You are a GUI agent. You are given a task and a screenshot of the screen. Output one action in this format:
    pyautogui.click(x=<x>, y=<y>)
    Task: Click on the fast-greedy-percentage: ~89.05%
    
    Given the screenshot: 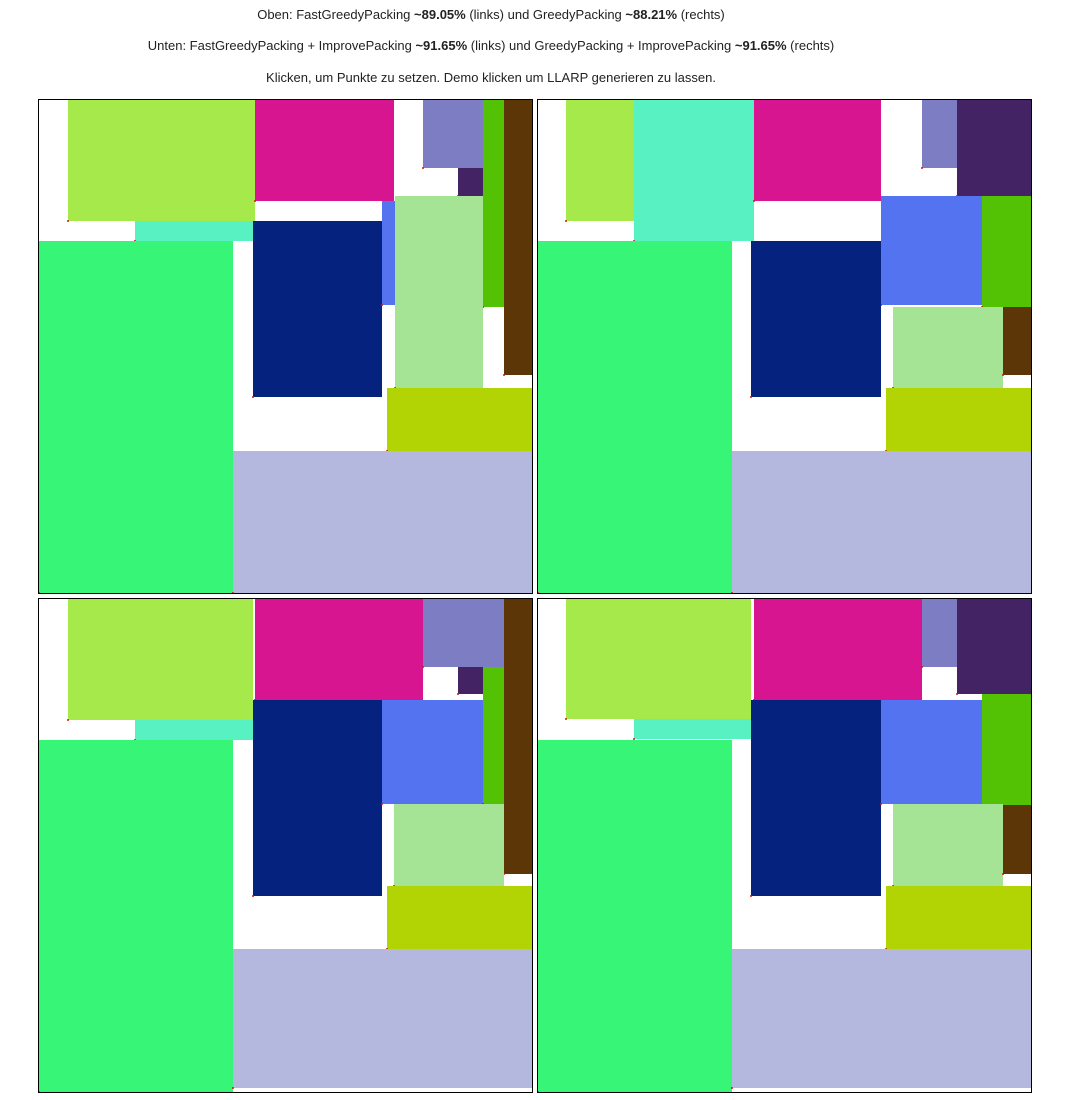 What is the action you would take?
    pyautogui.click(x=440, y=14)
    